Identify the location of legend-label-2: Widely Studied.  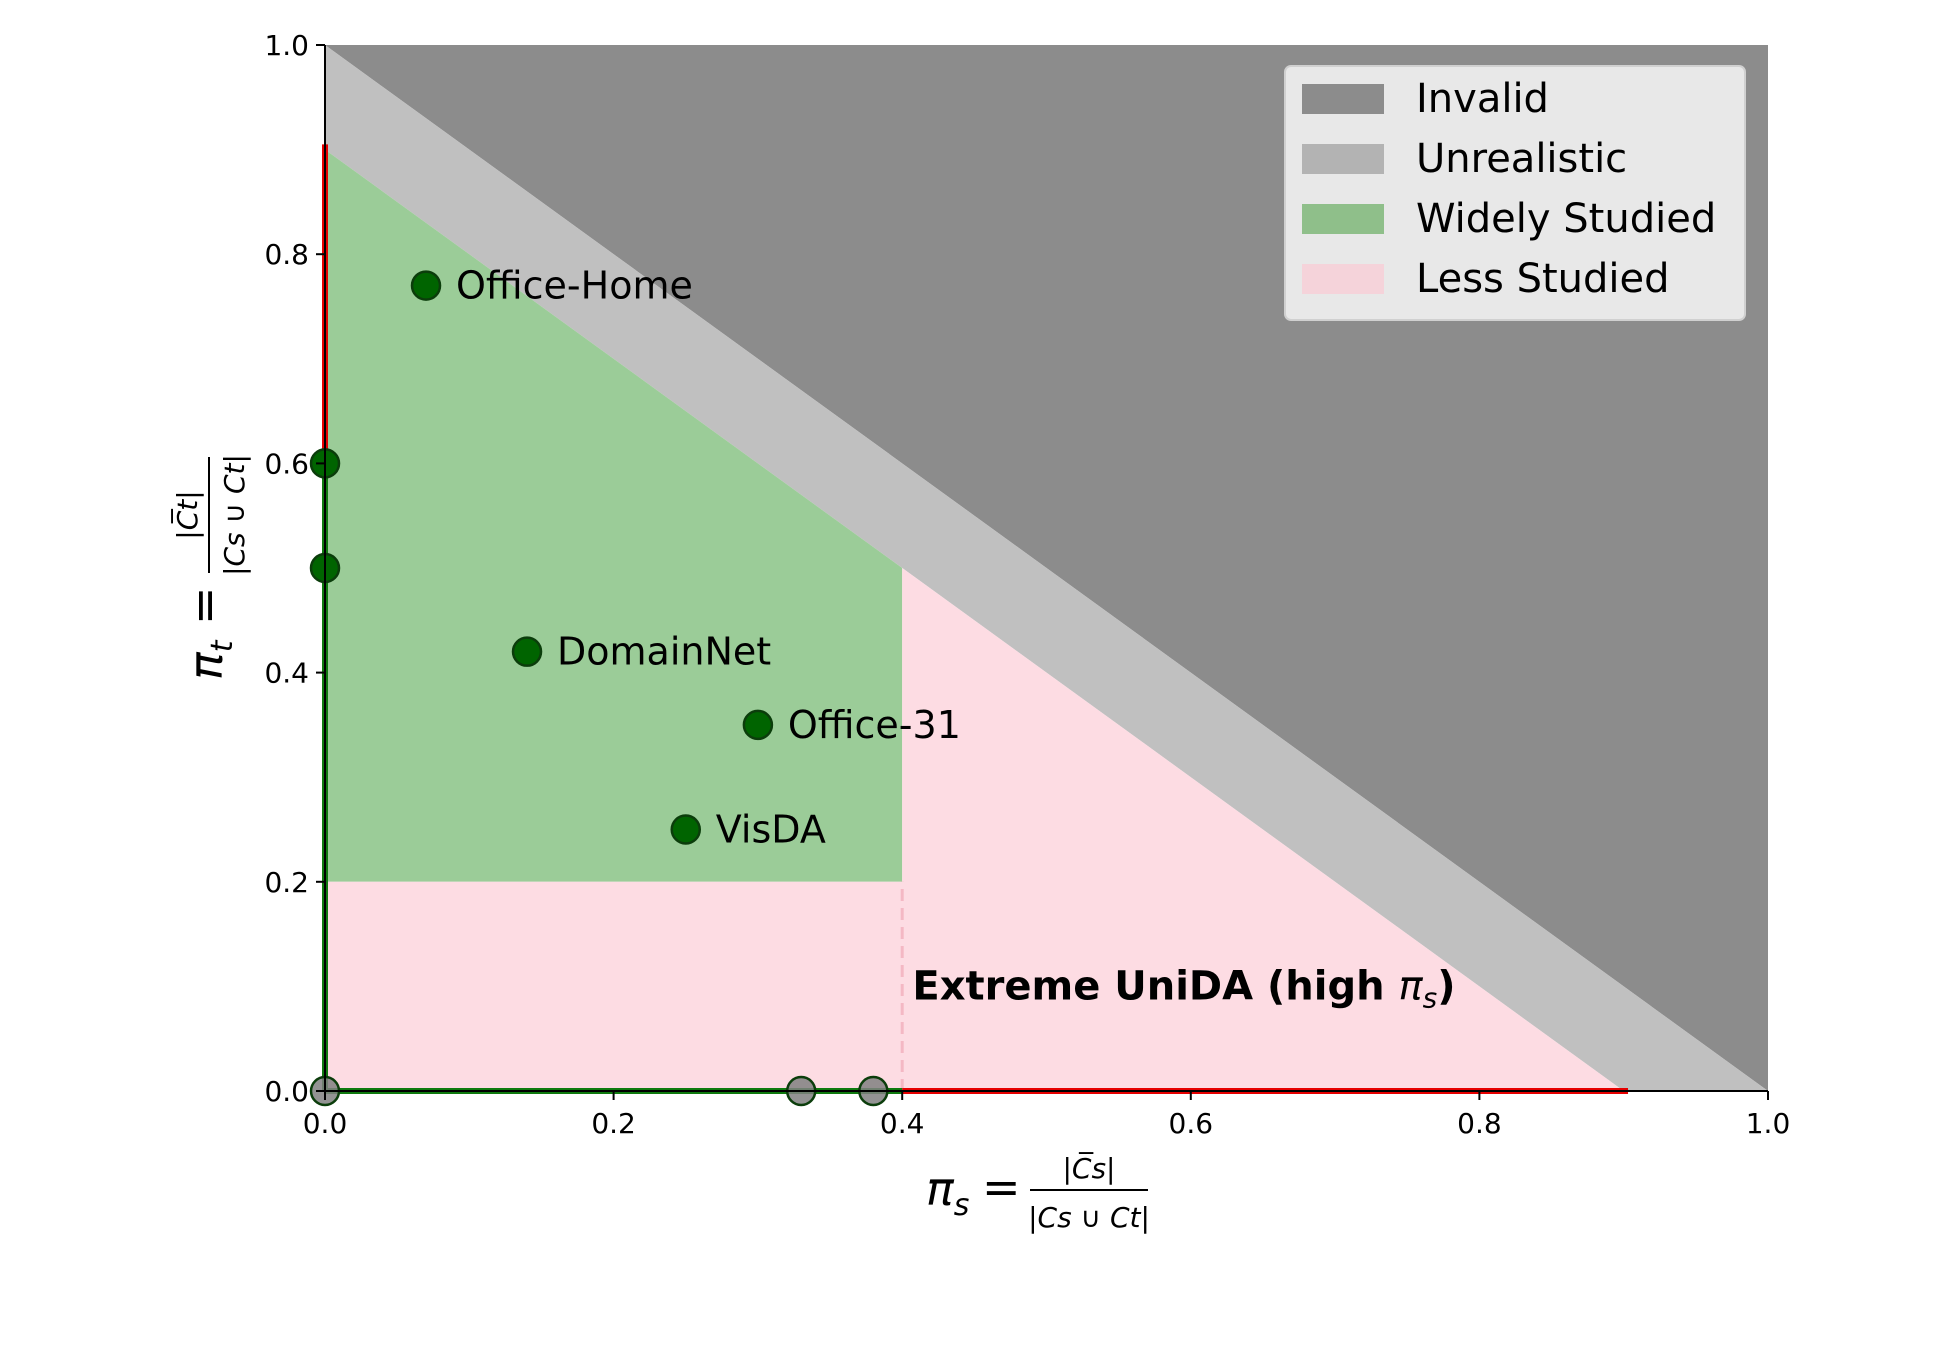
(1566, 219).